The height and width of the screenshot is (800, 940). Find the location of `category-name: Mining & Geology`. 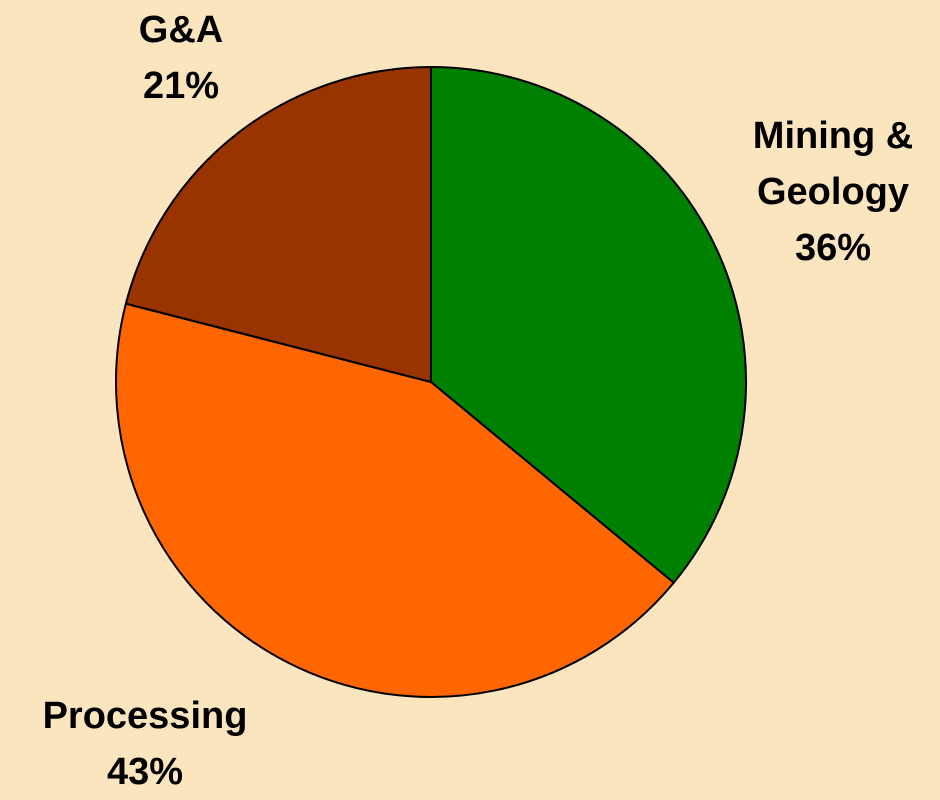

category-name: Mining & Geology is located at coordinates (833, 164).